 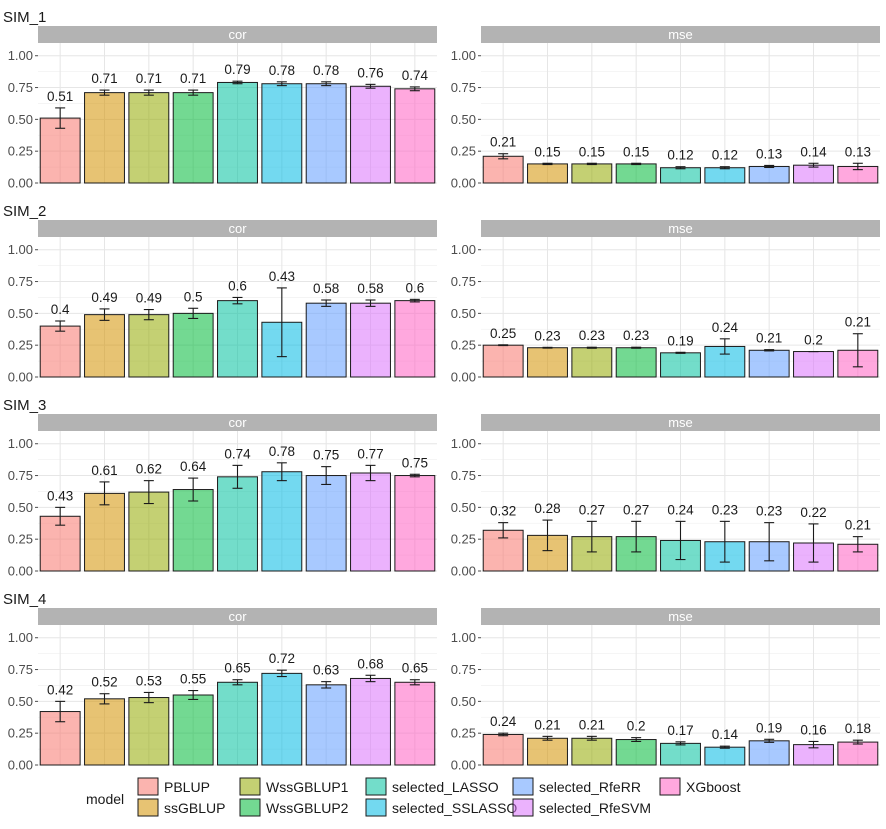 What do you see at coordinates (370, 340) in the screenshot?
I see `bar-sim_2-cor-selected_rfesvm` at bounding box center [370, 340].